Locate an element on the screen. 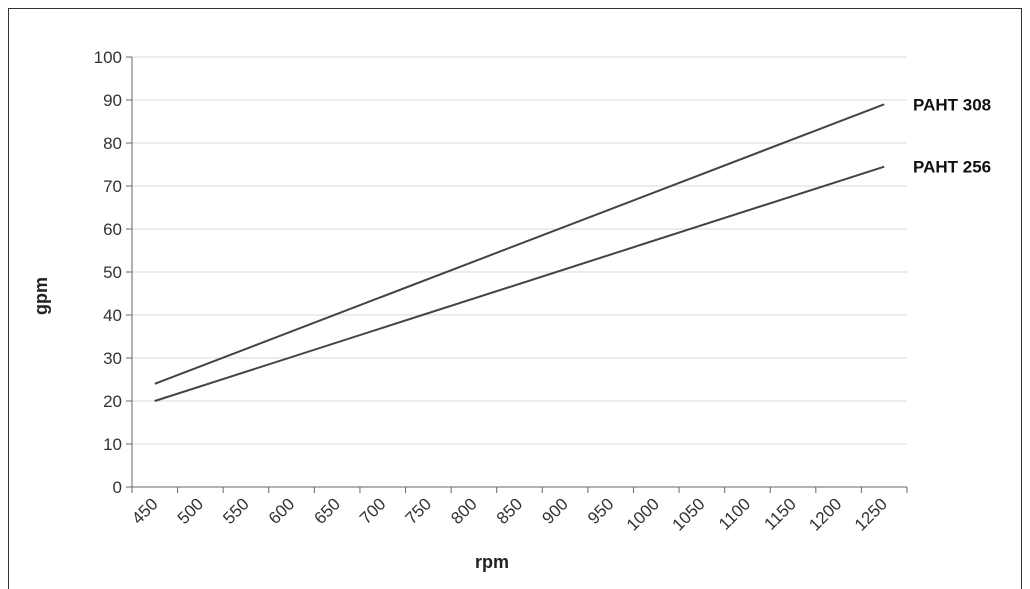  x-tick-label: 700 is located at coordinates (372, 510).